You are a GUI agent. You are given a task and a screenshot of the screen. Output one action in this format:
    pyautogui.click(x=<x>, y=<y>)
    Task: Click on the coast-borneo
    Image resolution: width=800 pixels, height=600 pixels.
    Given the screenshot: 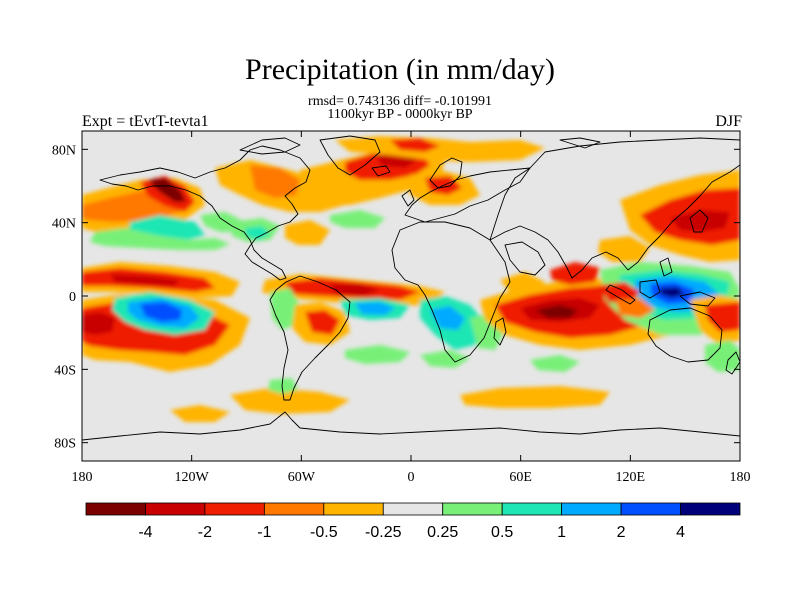 What is the action you would take?
    pyautogui.click(x=650, y=289)
    